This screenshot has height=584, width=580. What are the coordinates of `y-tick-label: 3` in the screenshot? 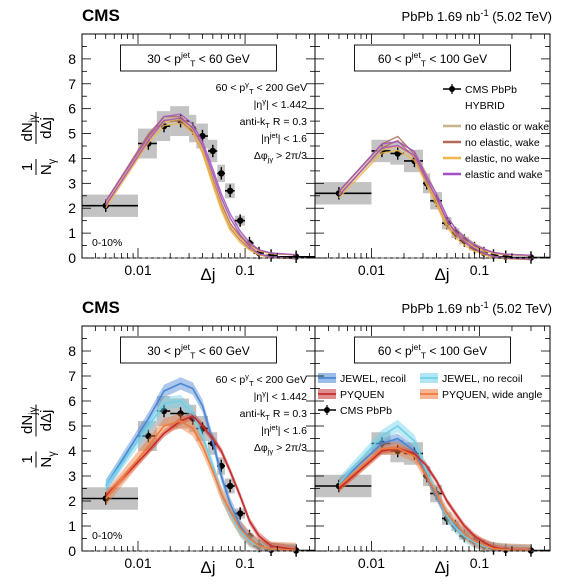 It's located at (72, 476).